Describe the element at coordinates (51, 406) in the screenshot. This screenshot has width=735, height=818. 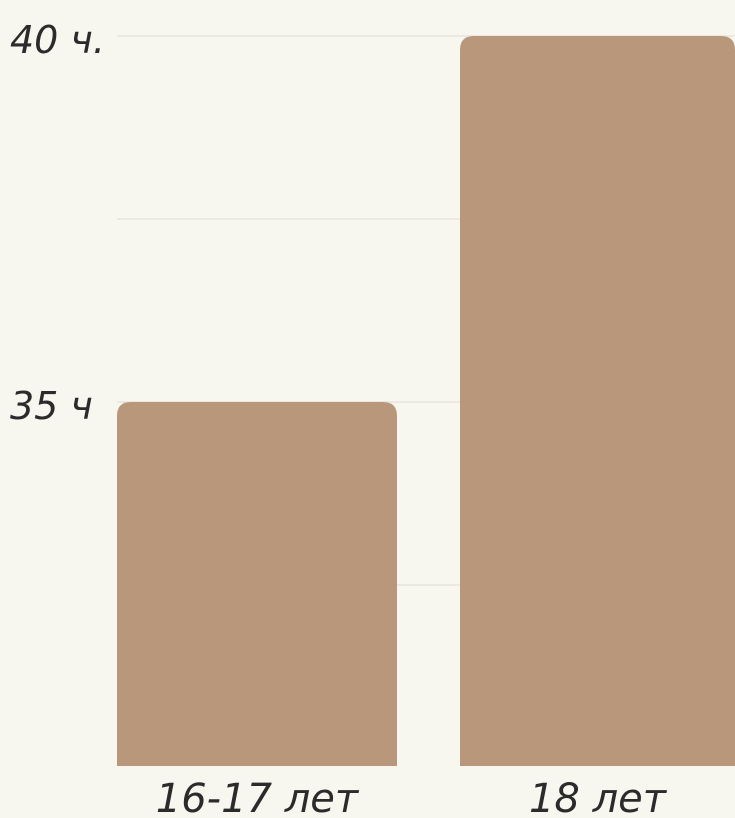
I see `value-label-1: 35 ч` at that location.